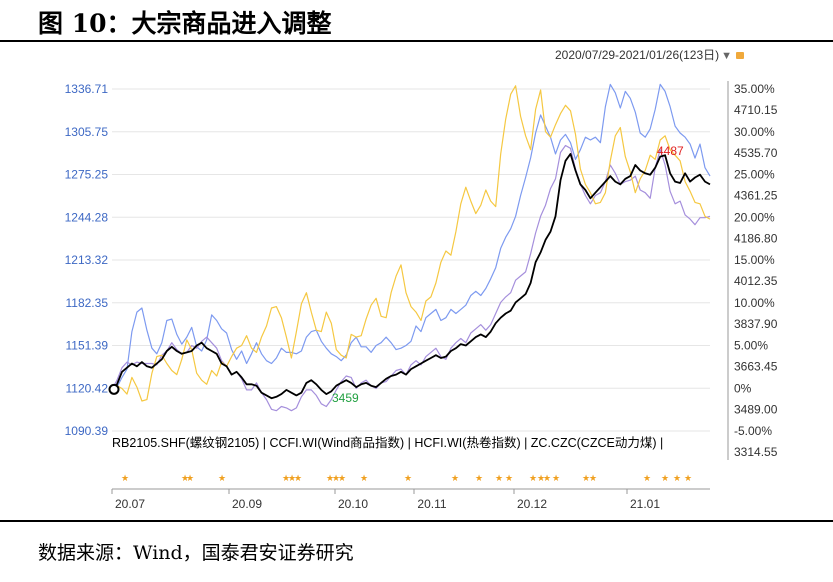 Image resolution: width=833 pixels, height=582 pixels. I want to click on right-tick-label: 30.00%, so click(754, 132).